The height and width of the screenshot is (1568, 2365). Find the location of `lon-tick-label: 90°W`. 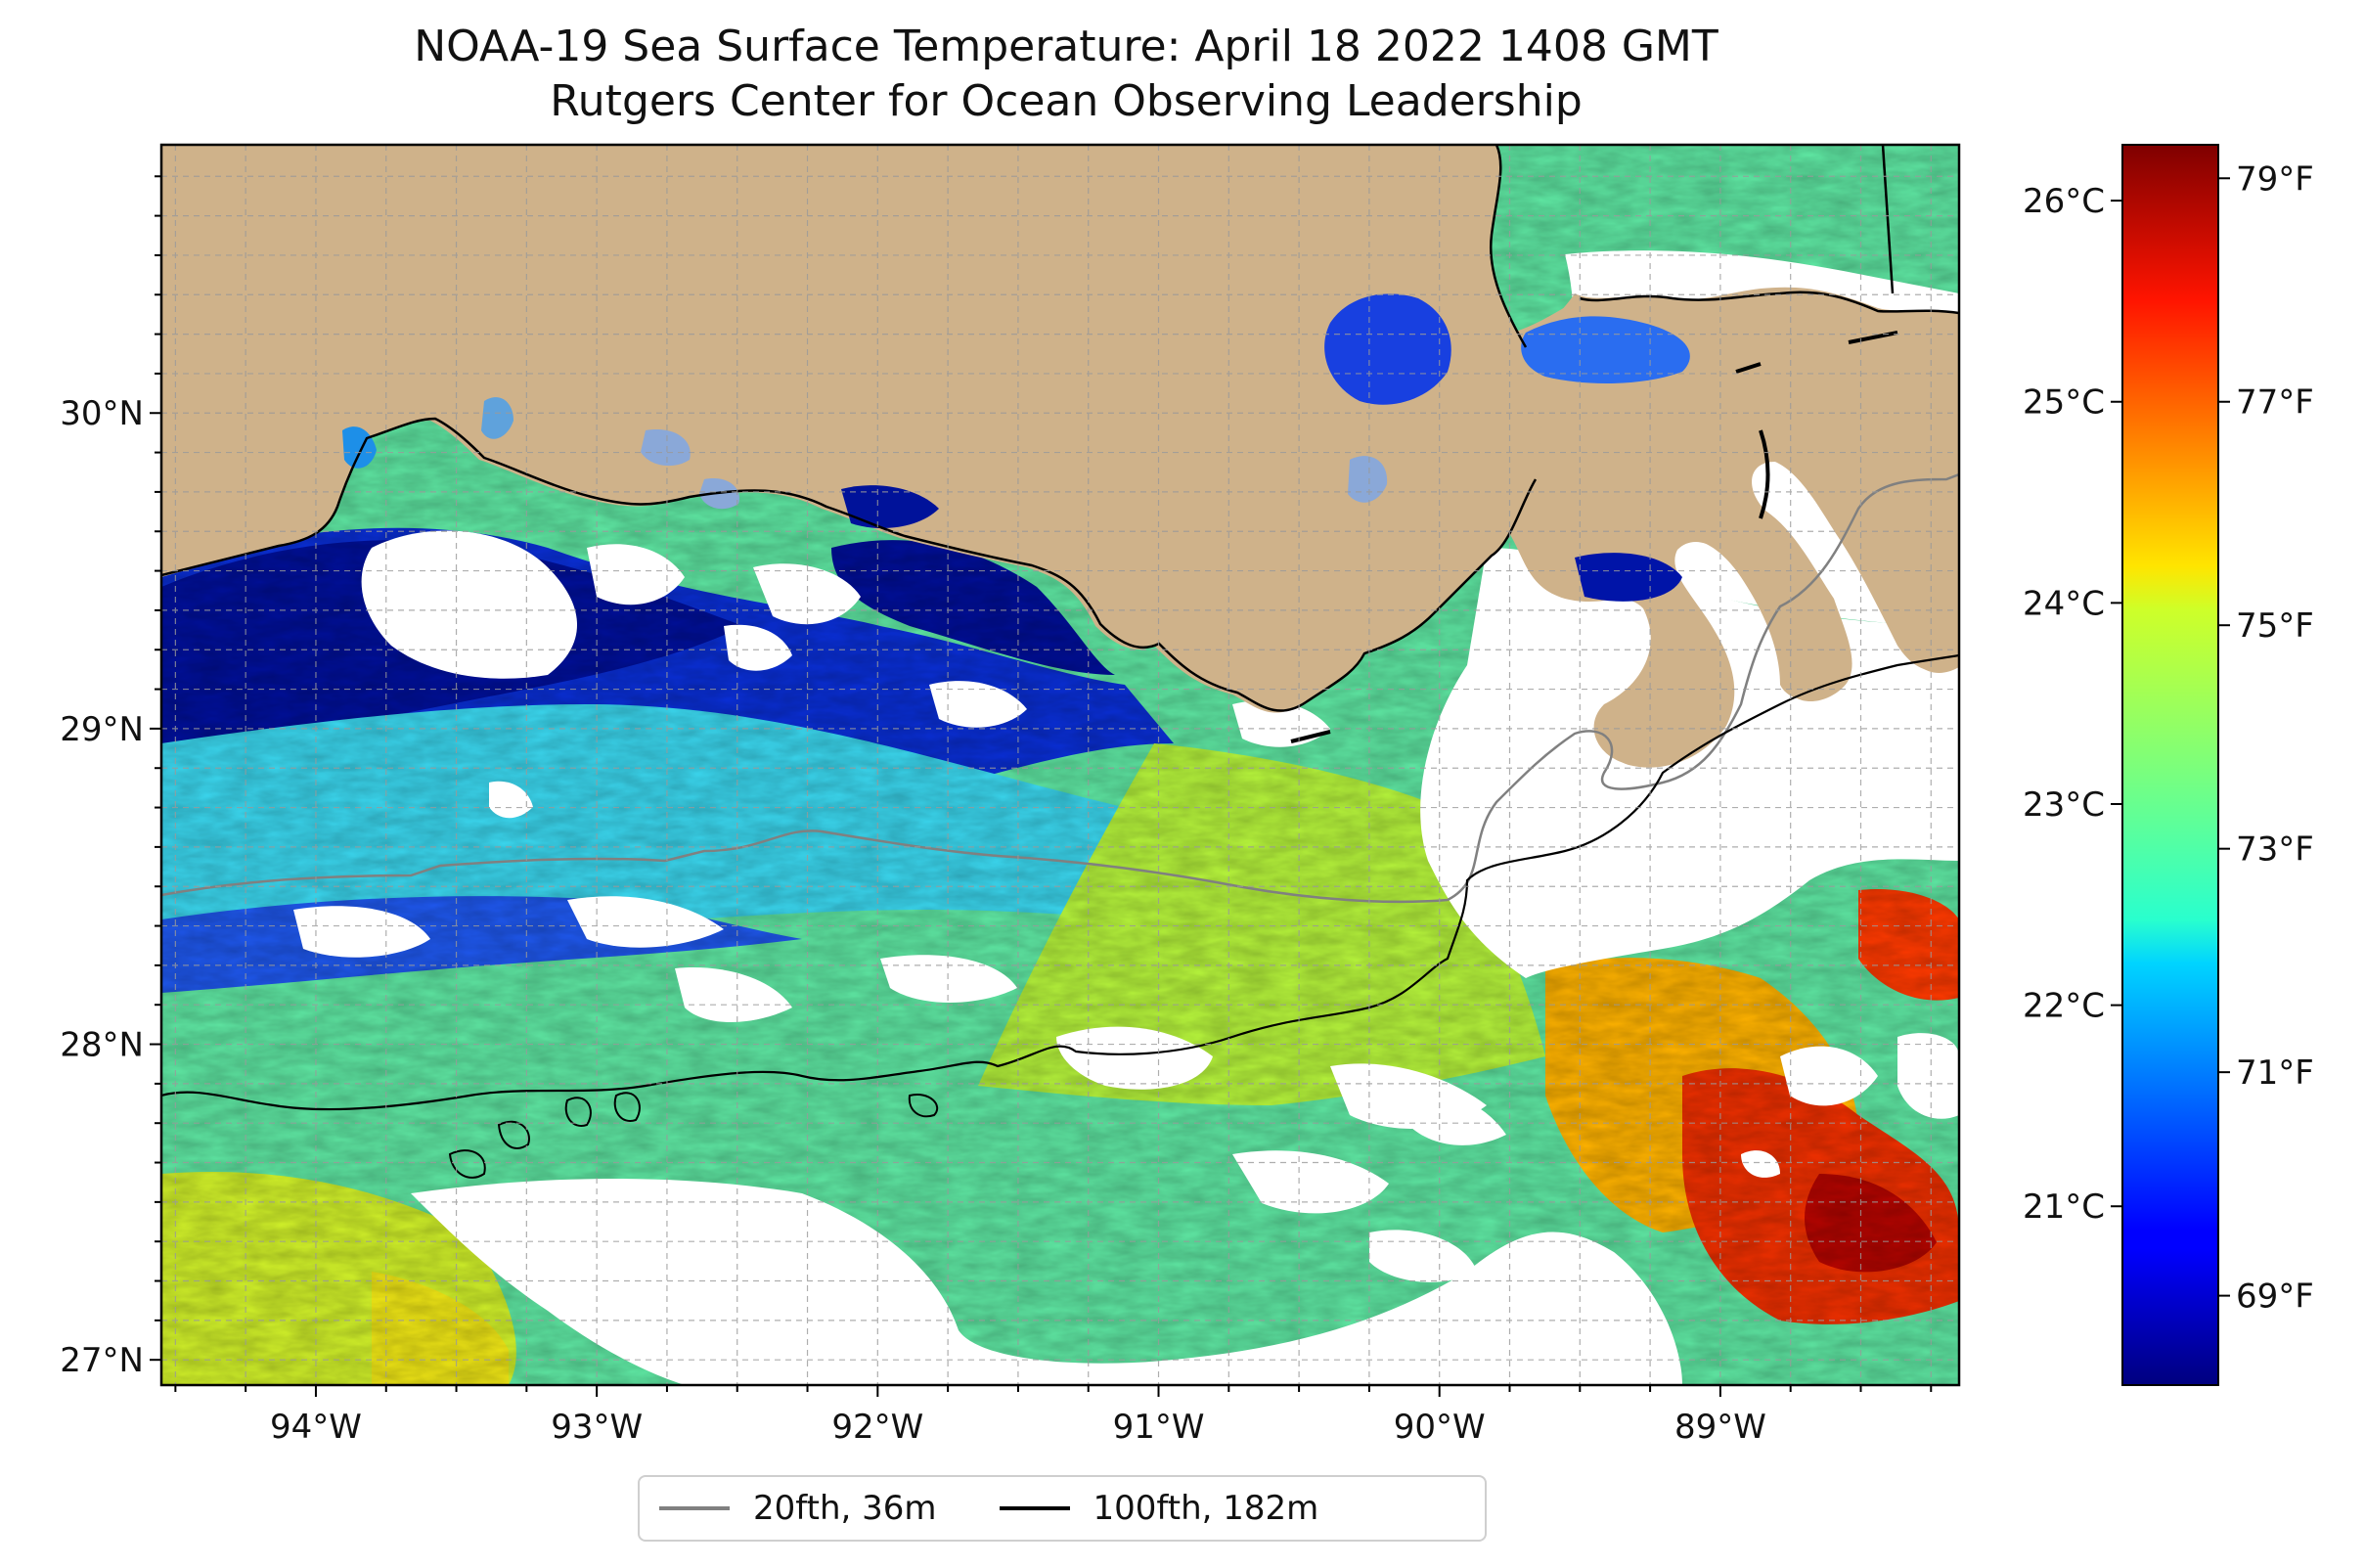

lon-tick-label: 90°W is located at coordinates (1440, 1427).